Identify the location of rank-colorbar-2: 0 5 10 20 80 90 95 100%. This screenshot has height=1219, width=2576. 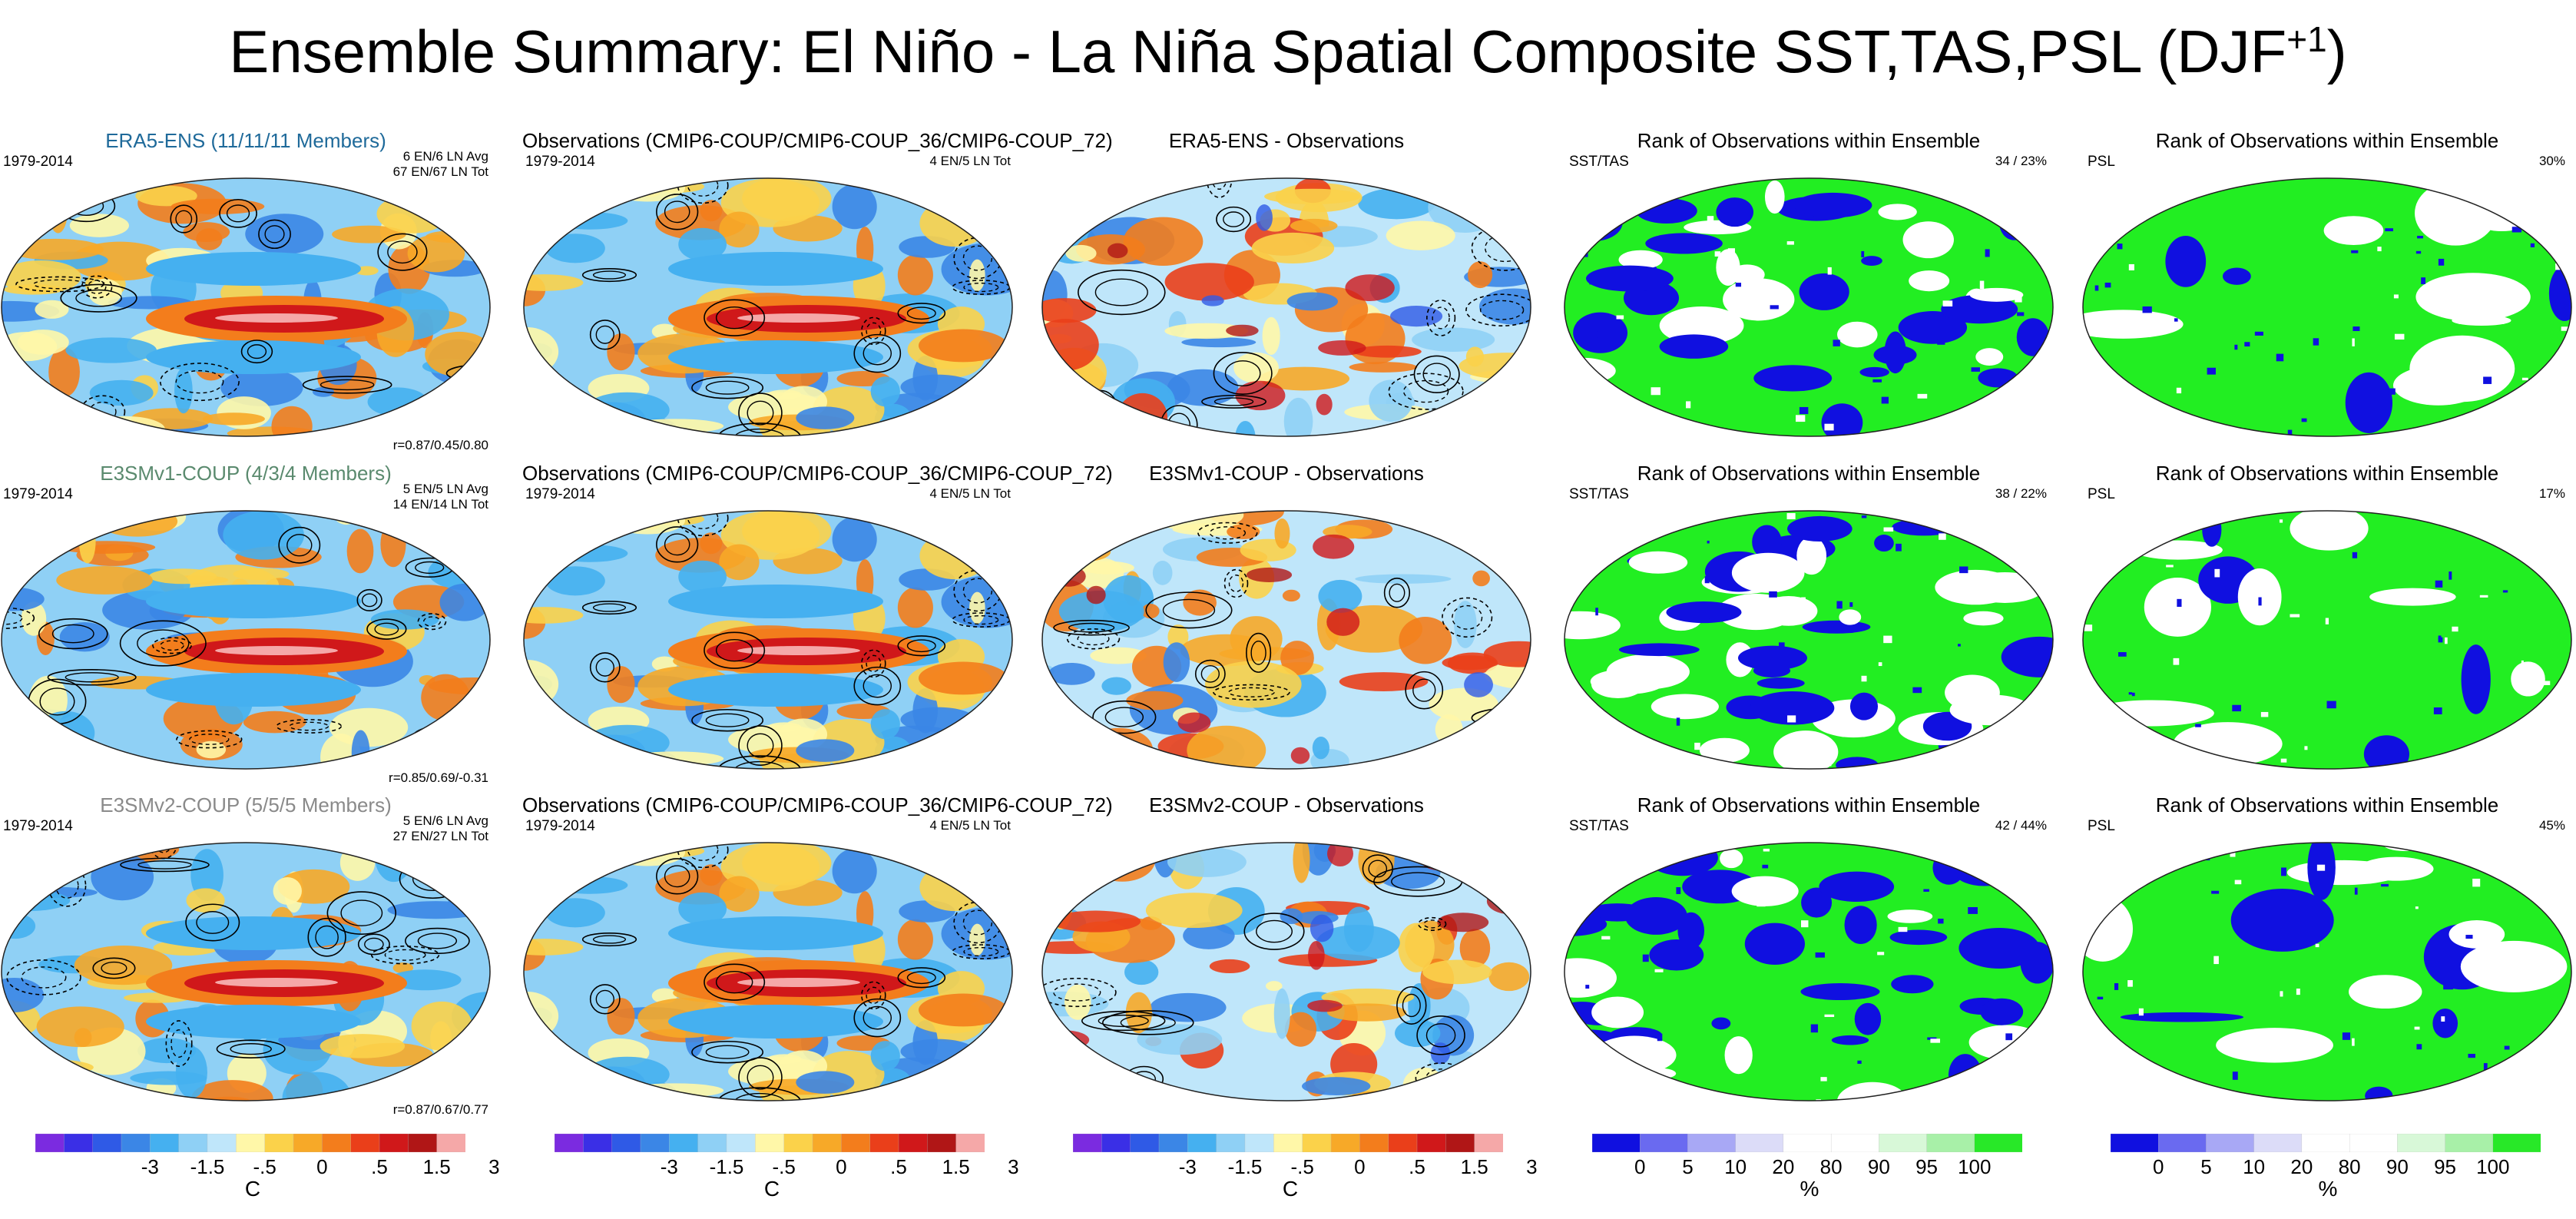
(2326, 1168).